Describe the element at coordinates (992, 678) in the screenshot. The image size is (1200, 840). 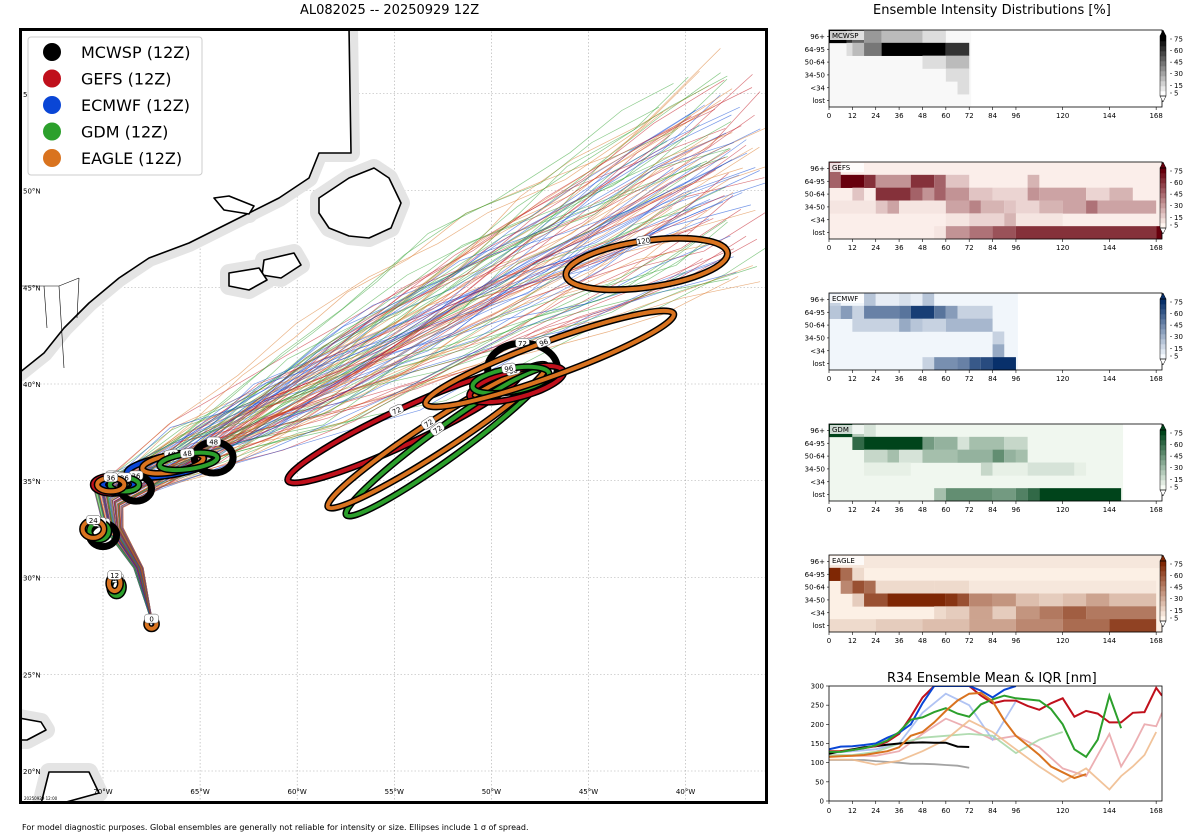
I see `r34-title: R34 Ensemble Mean & IQR [nm]` at that location.